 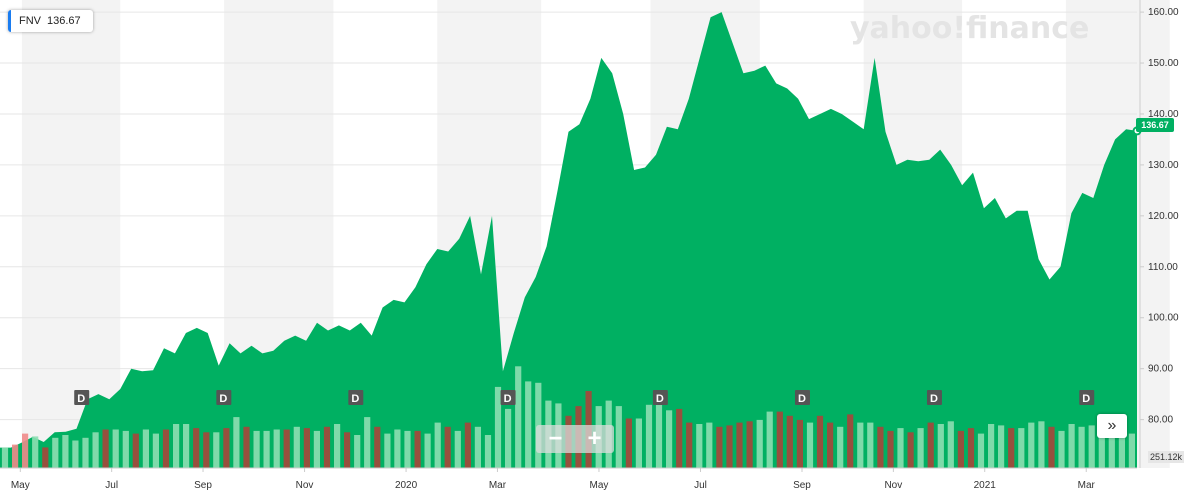 I want to click on volume-label: 251.12k, so click(x=1166, y=457).